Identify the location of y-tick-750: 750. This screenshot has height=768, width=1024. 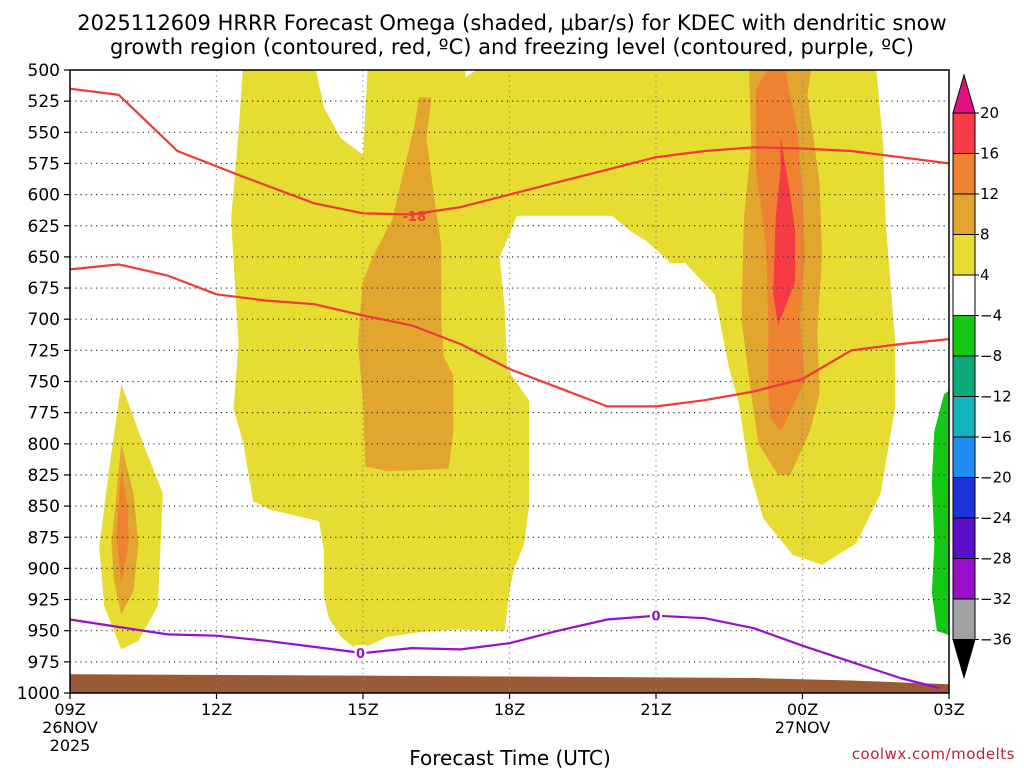
(44, 383).